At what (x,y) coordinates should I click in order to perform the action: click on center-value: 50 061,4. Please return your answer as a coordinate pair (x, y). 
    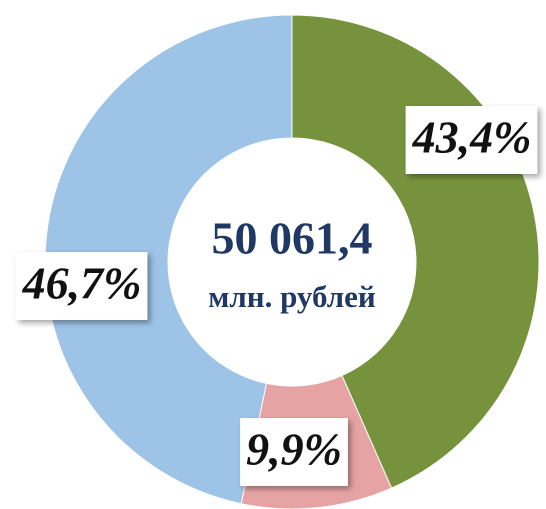
    Looking at the image, I should click on (292, 238).